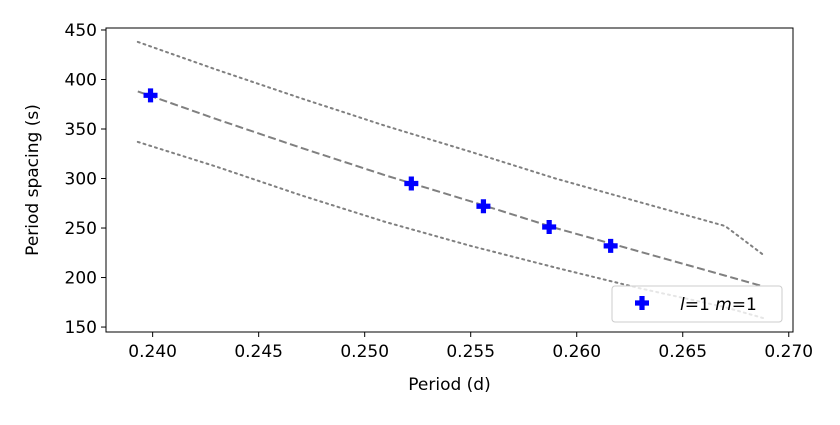  Describe the element at coordinates (81, 180) in the screenshot. I see `y-tick-label: 300` at that location.